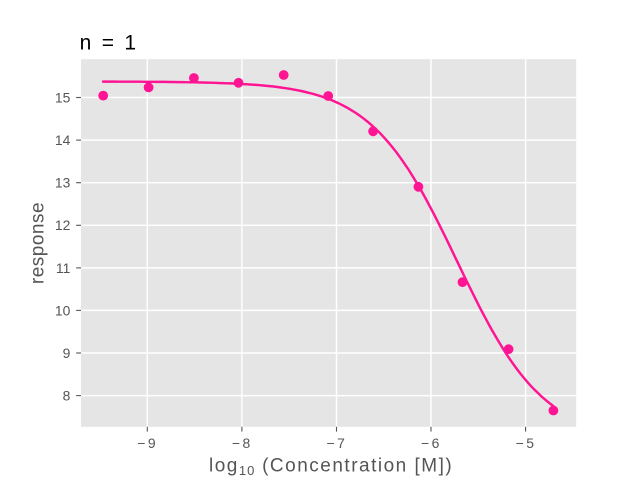 The height and width of the screenshot is (485, 640). Describe the element at coordinates (331, 467) in the screenshot. I see `svg-text: log10 (Concentration [M])` at that location.